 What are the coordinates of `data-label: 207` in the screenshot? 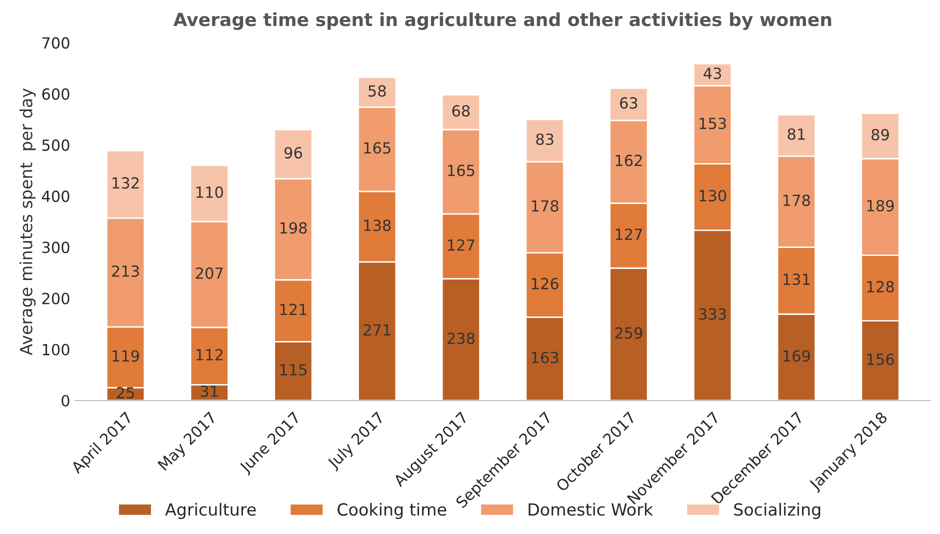 It's located at (209, 273).